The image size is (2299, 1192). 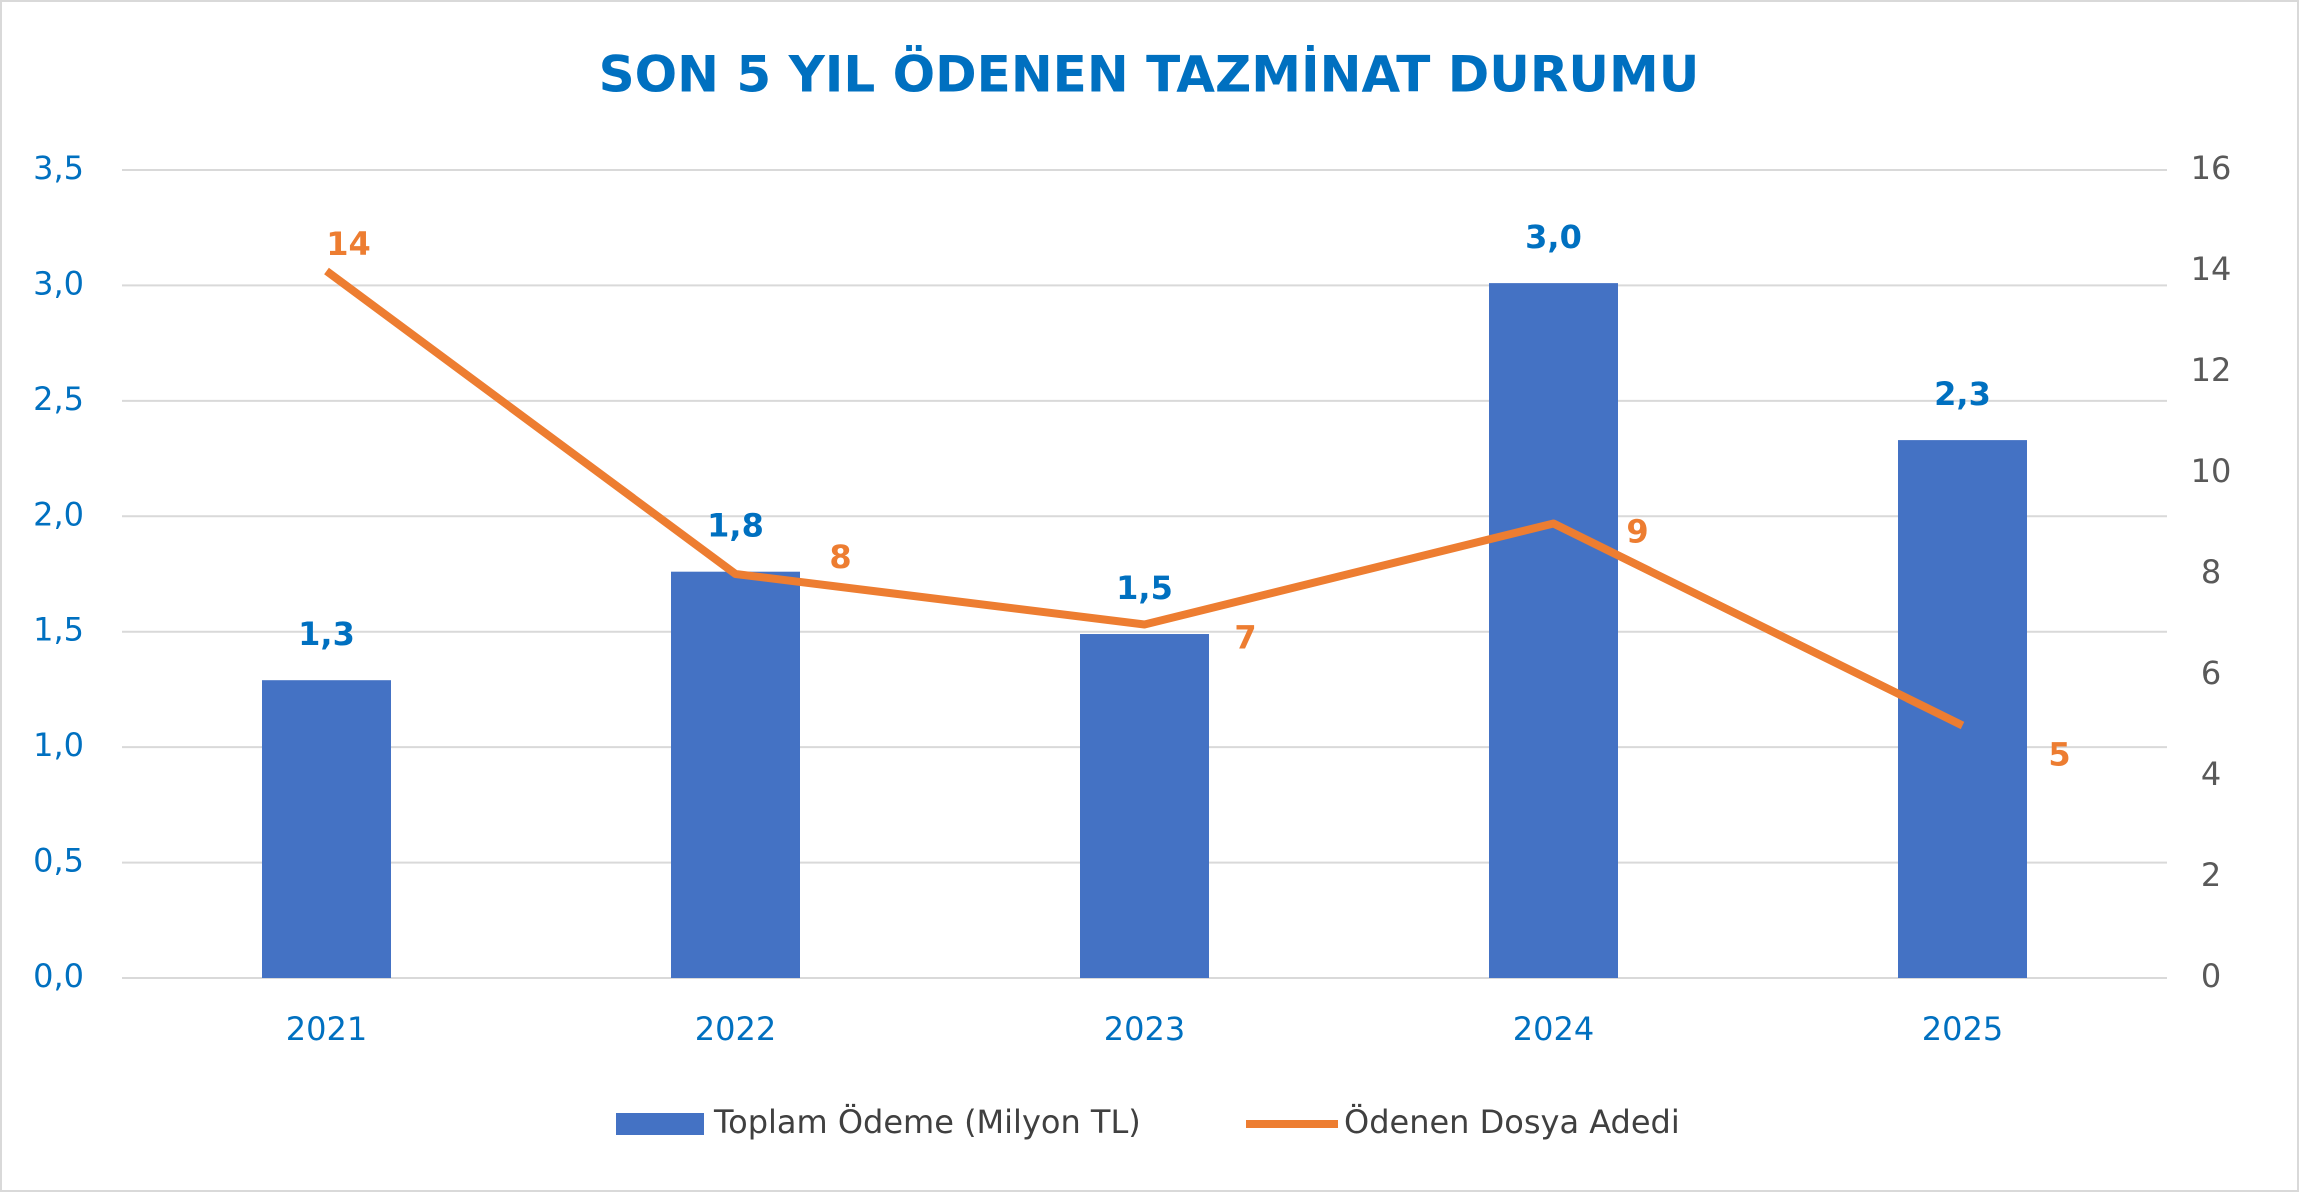 I want to click on legend-label: Toplam Ödeme (Milyon TL), so click(x=927, y=1122).